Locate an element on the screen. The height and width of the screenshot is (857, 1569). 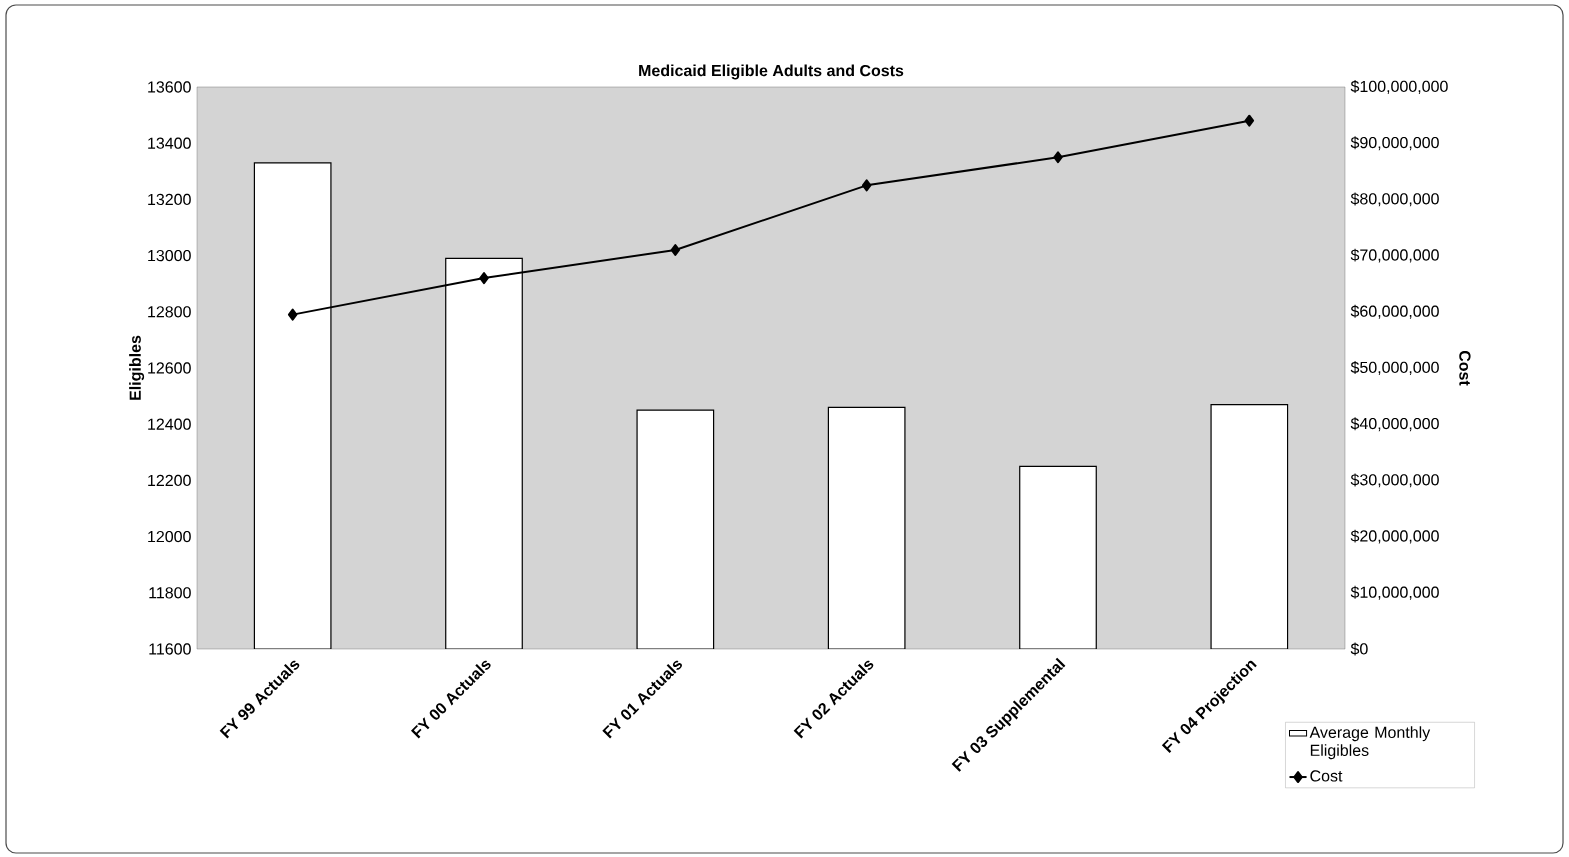
y-tick-label: 12600 is located at coordinates (169, 368).